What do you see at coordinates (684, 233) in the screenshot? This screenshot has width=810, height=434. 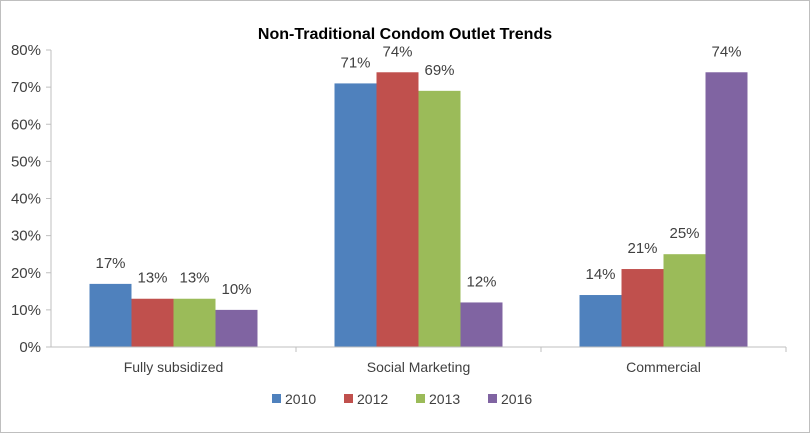 I see `data-label: 25%` at bounding box center [684, 233].